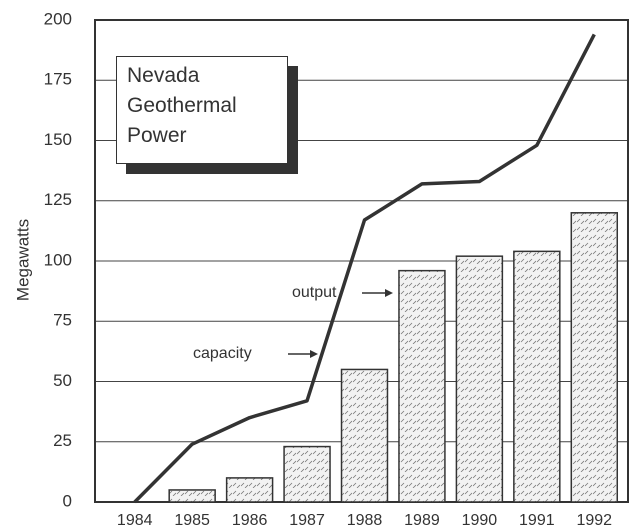 The image size is (631, 530). What do you see at coordinates (58, 199) in the screenshot?
I see `y-tick-label: 125` at bounding box center [58, 199].